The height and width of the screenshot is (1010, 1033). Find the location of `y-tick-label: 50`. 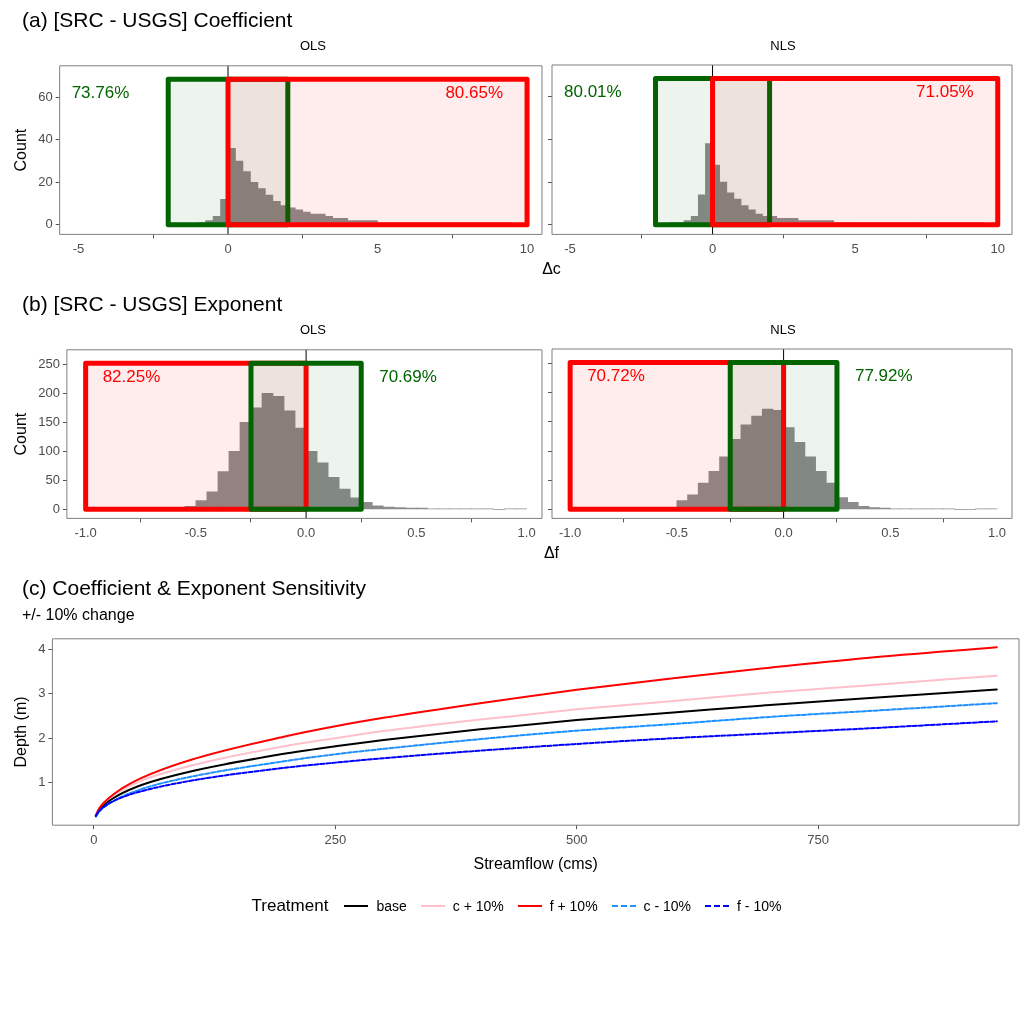

y-tick-label: 50 is located at coordinates (52, 479).